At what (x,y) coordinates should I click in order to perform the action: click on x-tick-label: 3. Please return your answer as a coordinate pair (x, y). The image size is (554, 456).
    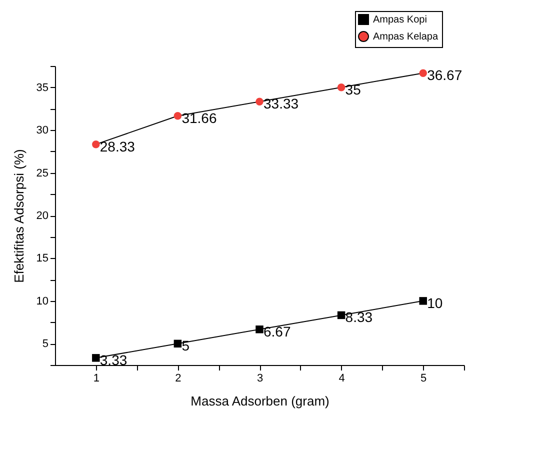
    Looking at the image, I should click on (260, 378).